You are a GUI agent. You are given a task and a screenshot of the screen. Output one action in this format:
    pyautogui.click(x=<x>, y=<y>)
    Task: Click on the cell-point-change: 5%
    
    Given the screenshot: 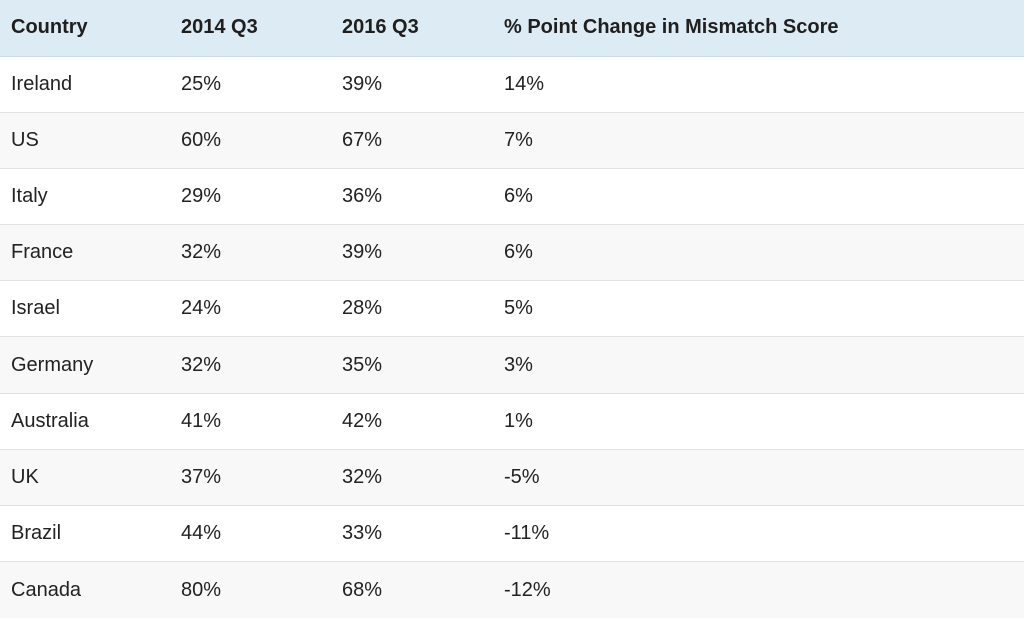 What is the action you would take?
    pyautogui.click(x=758, y=309)
    